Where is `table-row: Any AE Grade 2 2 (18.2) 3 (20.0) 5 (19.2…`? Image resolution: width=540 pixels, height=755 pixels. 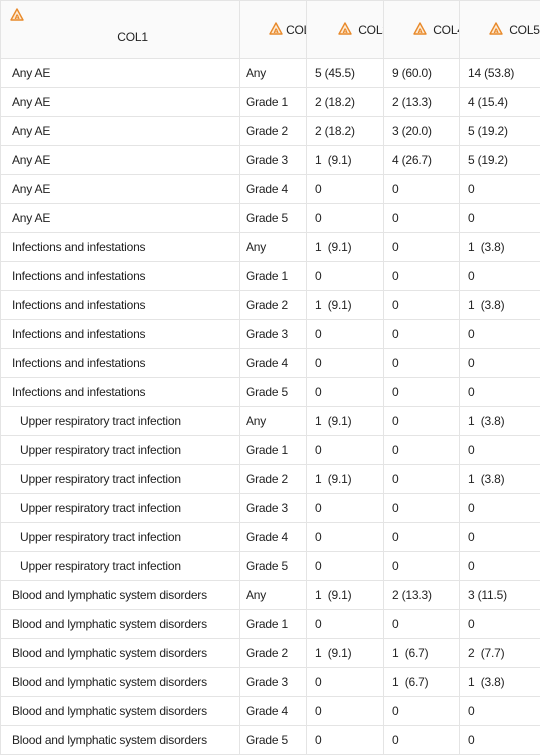 table-row: Any AE Grade 2 2 (18.2) 3 (20.0) 5 (19.2… is located at coordinates (270, 130).